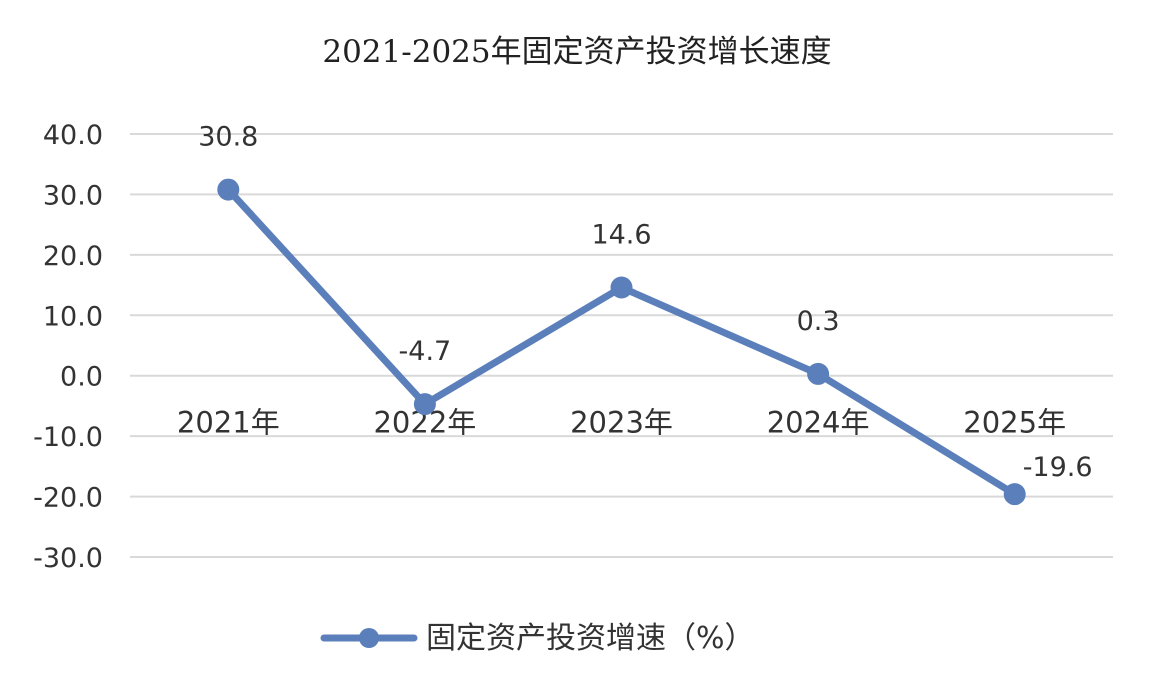 The image size is (1154, 695). Describe the element at coordinates (81, 377) in the screenshot. I see `y-tick-label-4: 0.0` at that location.